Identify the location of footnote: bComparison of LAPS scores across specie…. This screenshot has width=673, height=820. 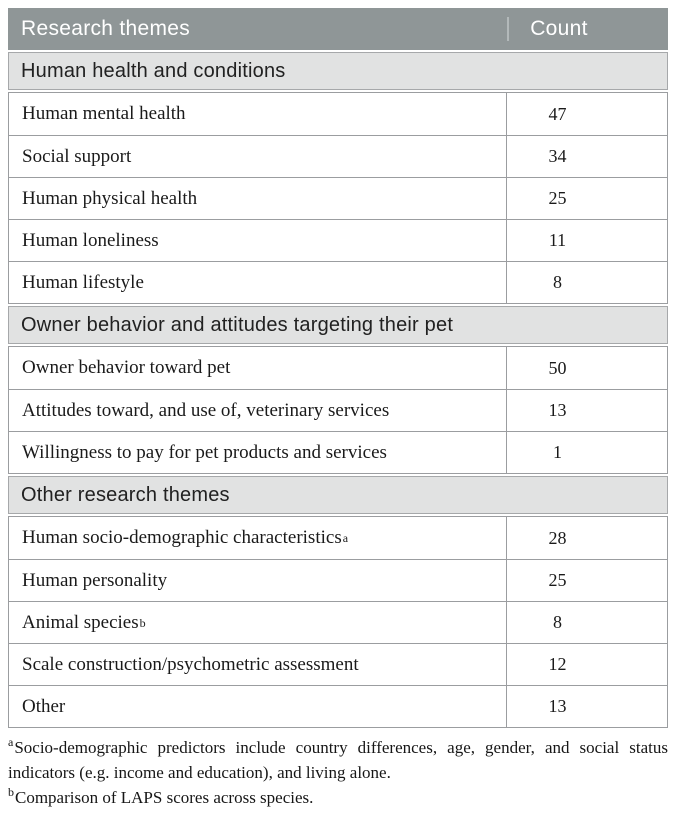
(161, 796).